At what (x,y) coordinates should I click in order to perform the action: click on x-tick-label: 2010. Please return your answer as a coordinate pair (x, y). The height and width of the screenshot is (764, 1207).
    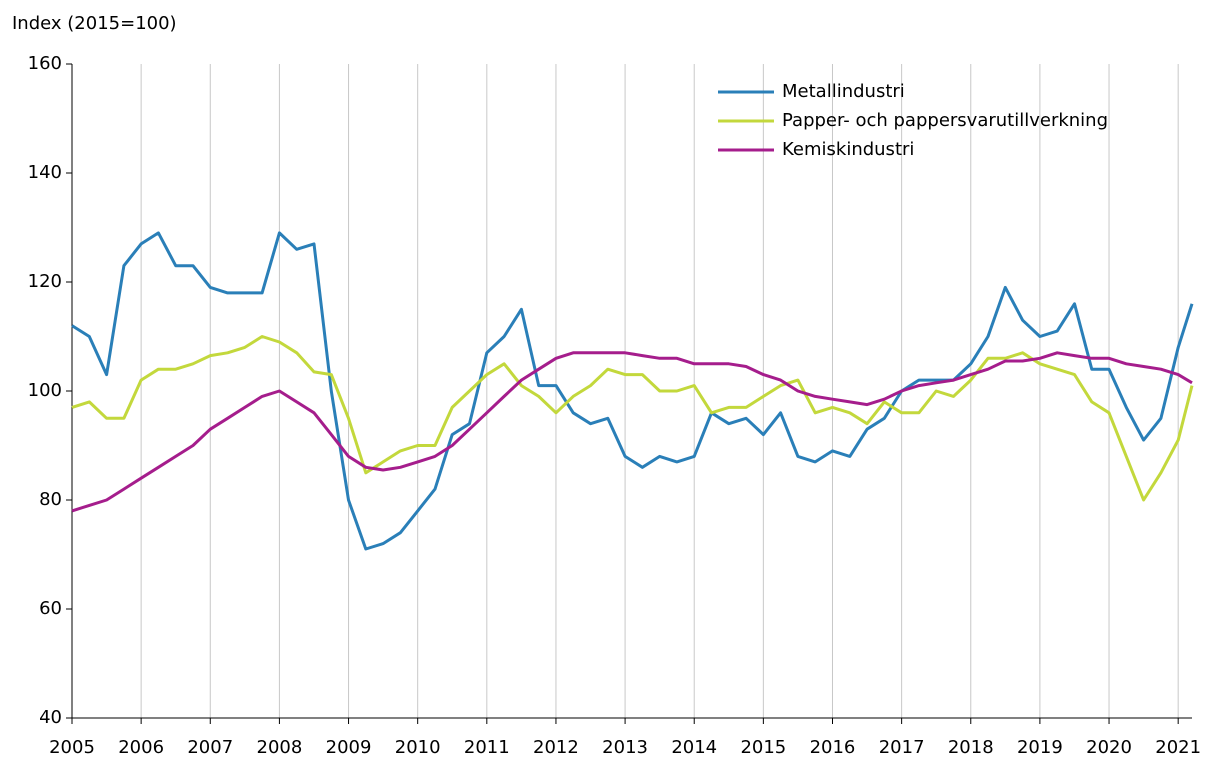
    Looking at the image, I should click on (418, 747).